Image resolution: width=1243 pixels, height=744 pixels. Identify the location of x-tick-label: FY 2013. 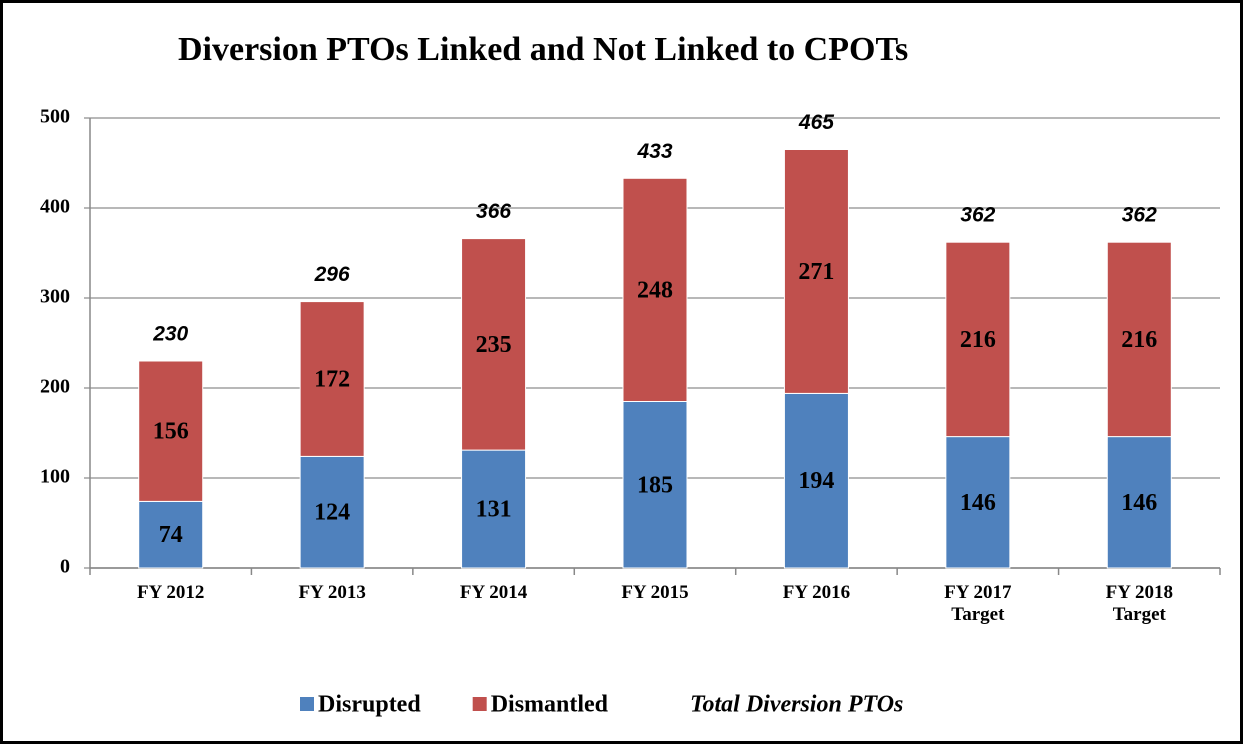
(332, 592).